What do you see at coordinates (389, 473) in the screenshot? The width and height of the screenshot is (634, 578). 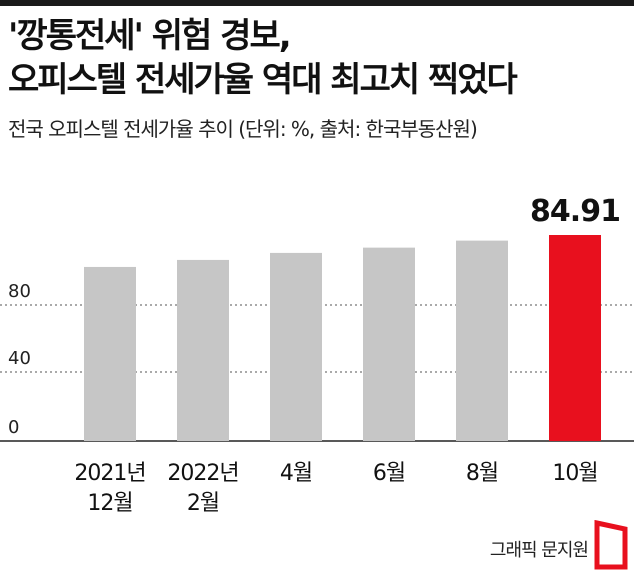 I see `x-tick-label: 6월` at bounding box center [389, 473].